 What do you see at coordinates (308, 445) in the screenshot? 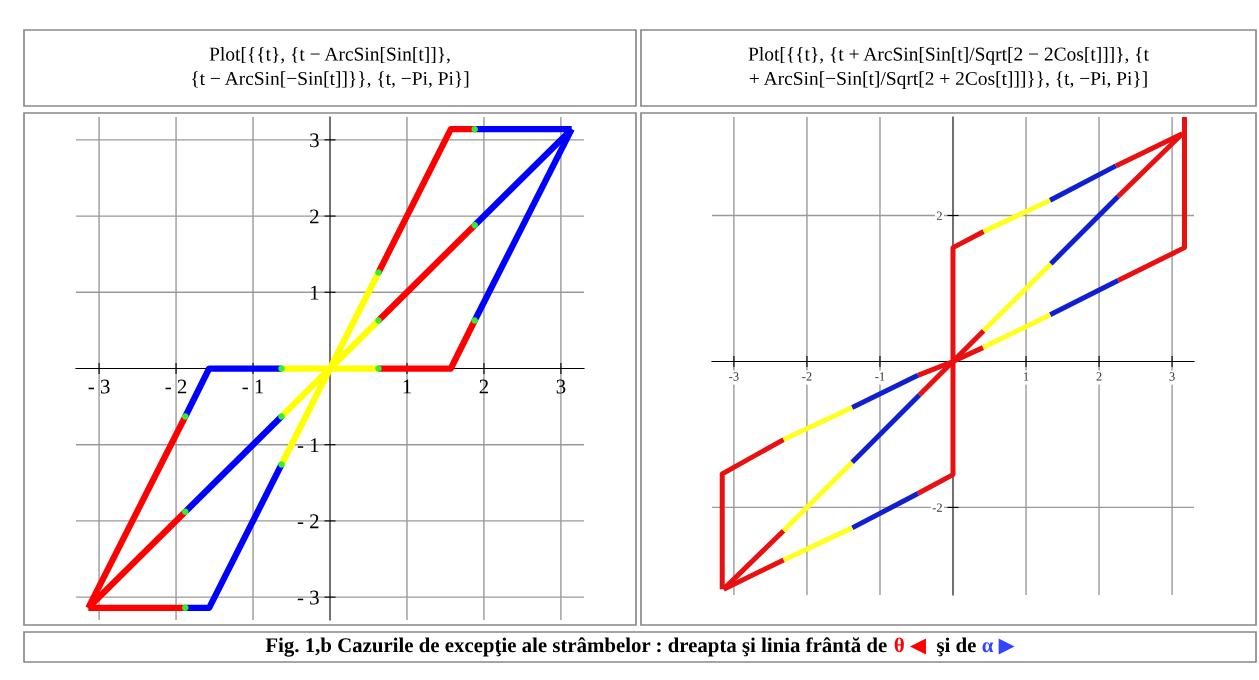
I see `y-tick-label: - 1` at bounding box center [308, 445].